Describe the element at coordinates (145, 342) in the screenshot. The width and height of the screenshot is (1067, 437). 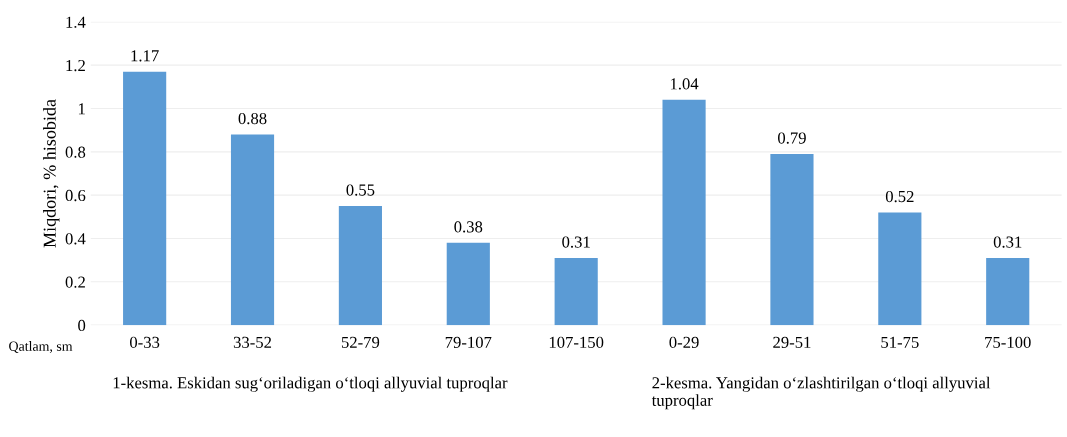
I see `x-tick-label: 0-33` at that location.